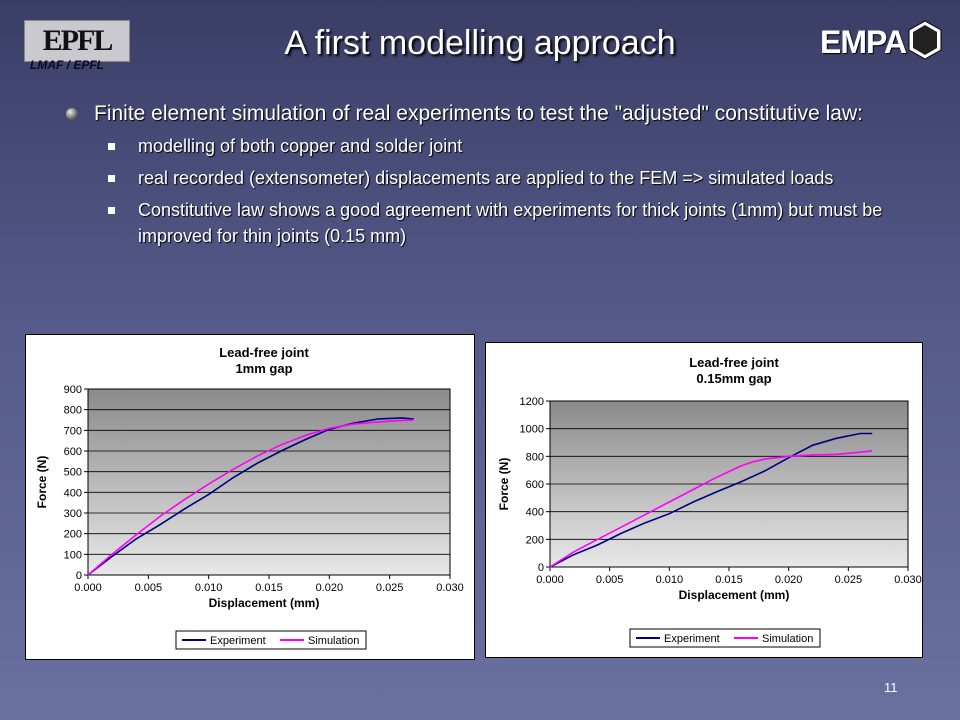  I want to click on empa-hex-icon, so click(925, 40).